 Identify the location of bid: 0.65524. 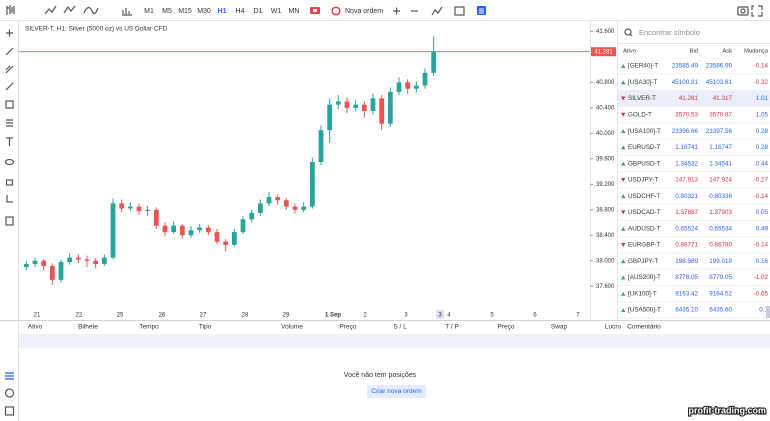
(686, 228).